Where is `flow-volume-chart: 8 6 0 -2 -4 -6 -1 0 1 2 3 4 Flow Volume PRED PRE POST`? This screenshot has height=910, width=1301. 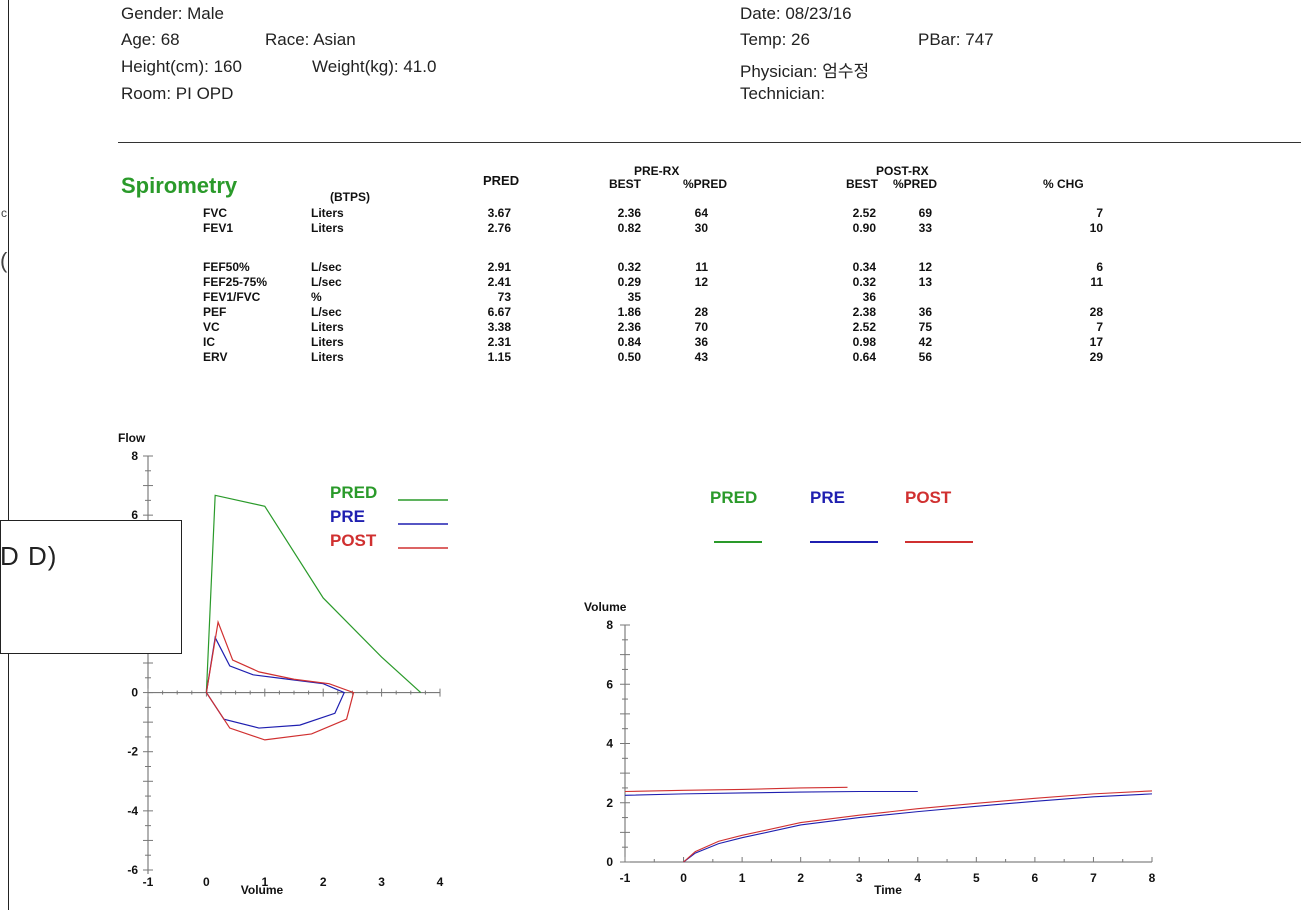 flow-volume-chart: 8 6 0 -2 -4 -6 -1 0 1 2 3 4 Flow Volume PRED PRE POST is located at coordinates (283, 664).